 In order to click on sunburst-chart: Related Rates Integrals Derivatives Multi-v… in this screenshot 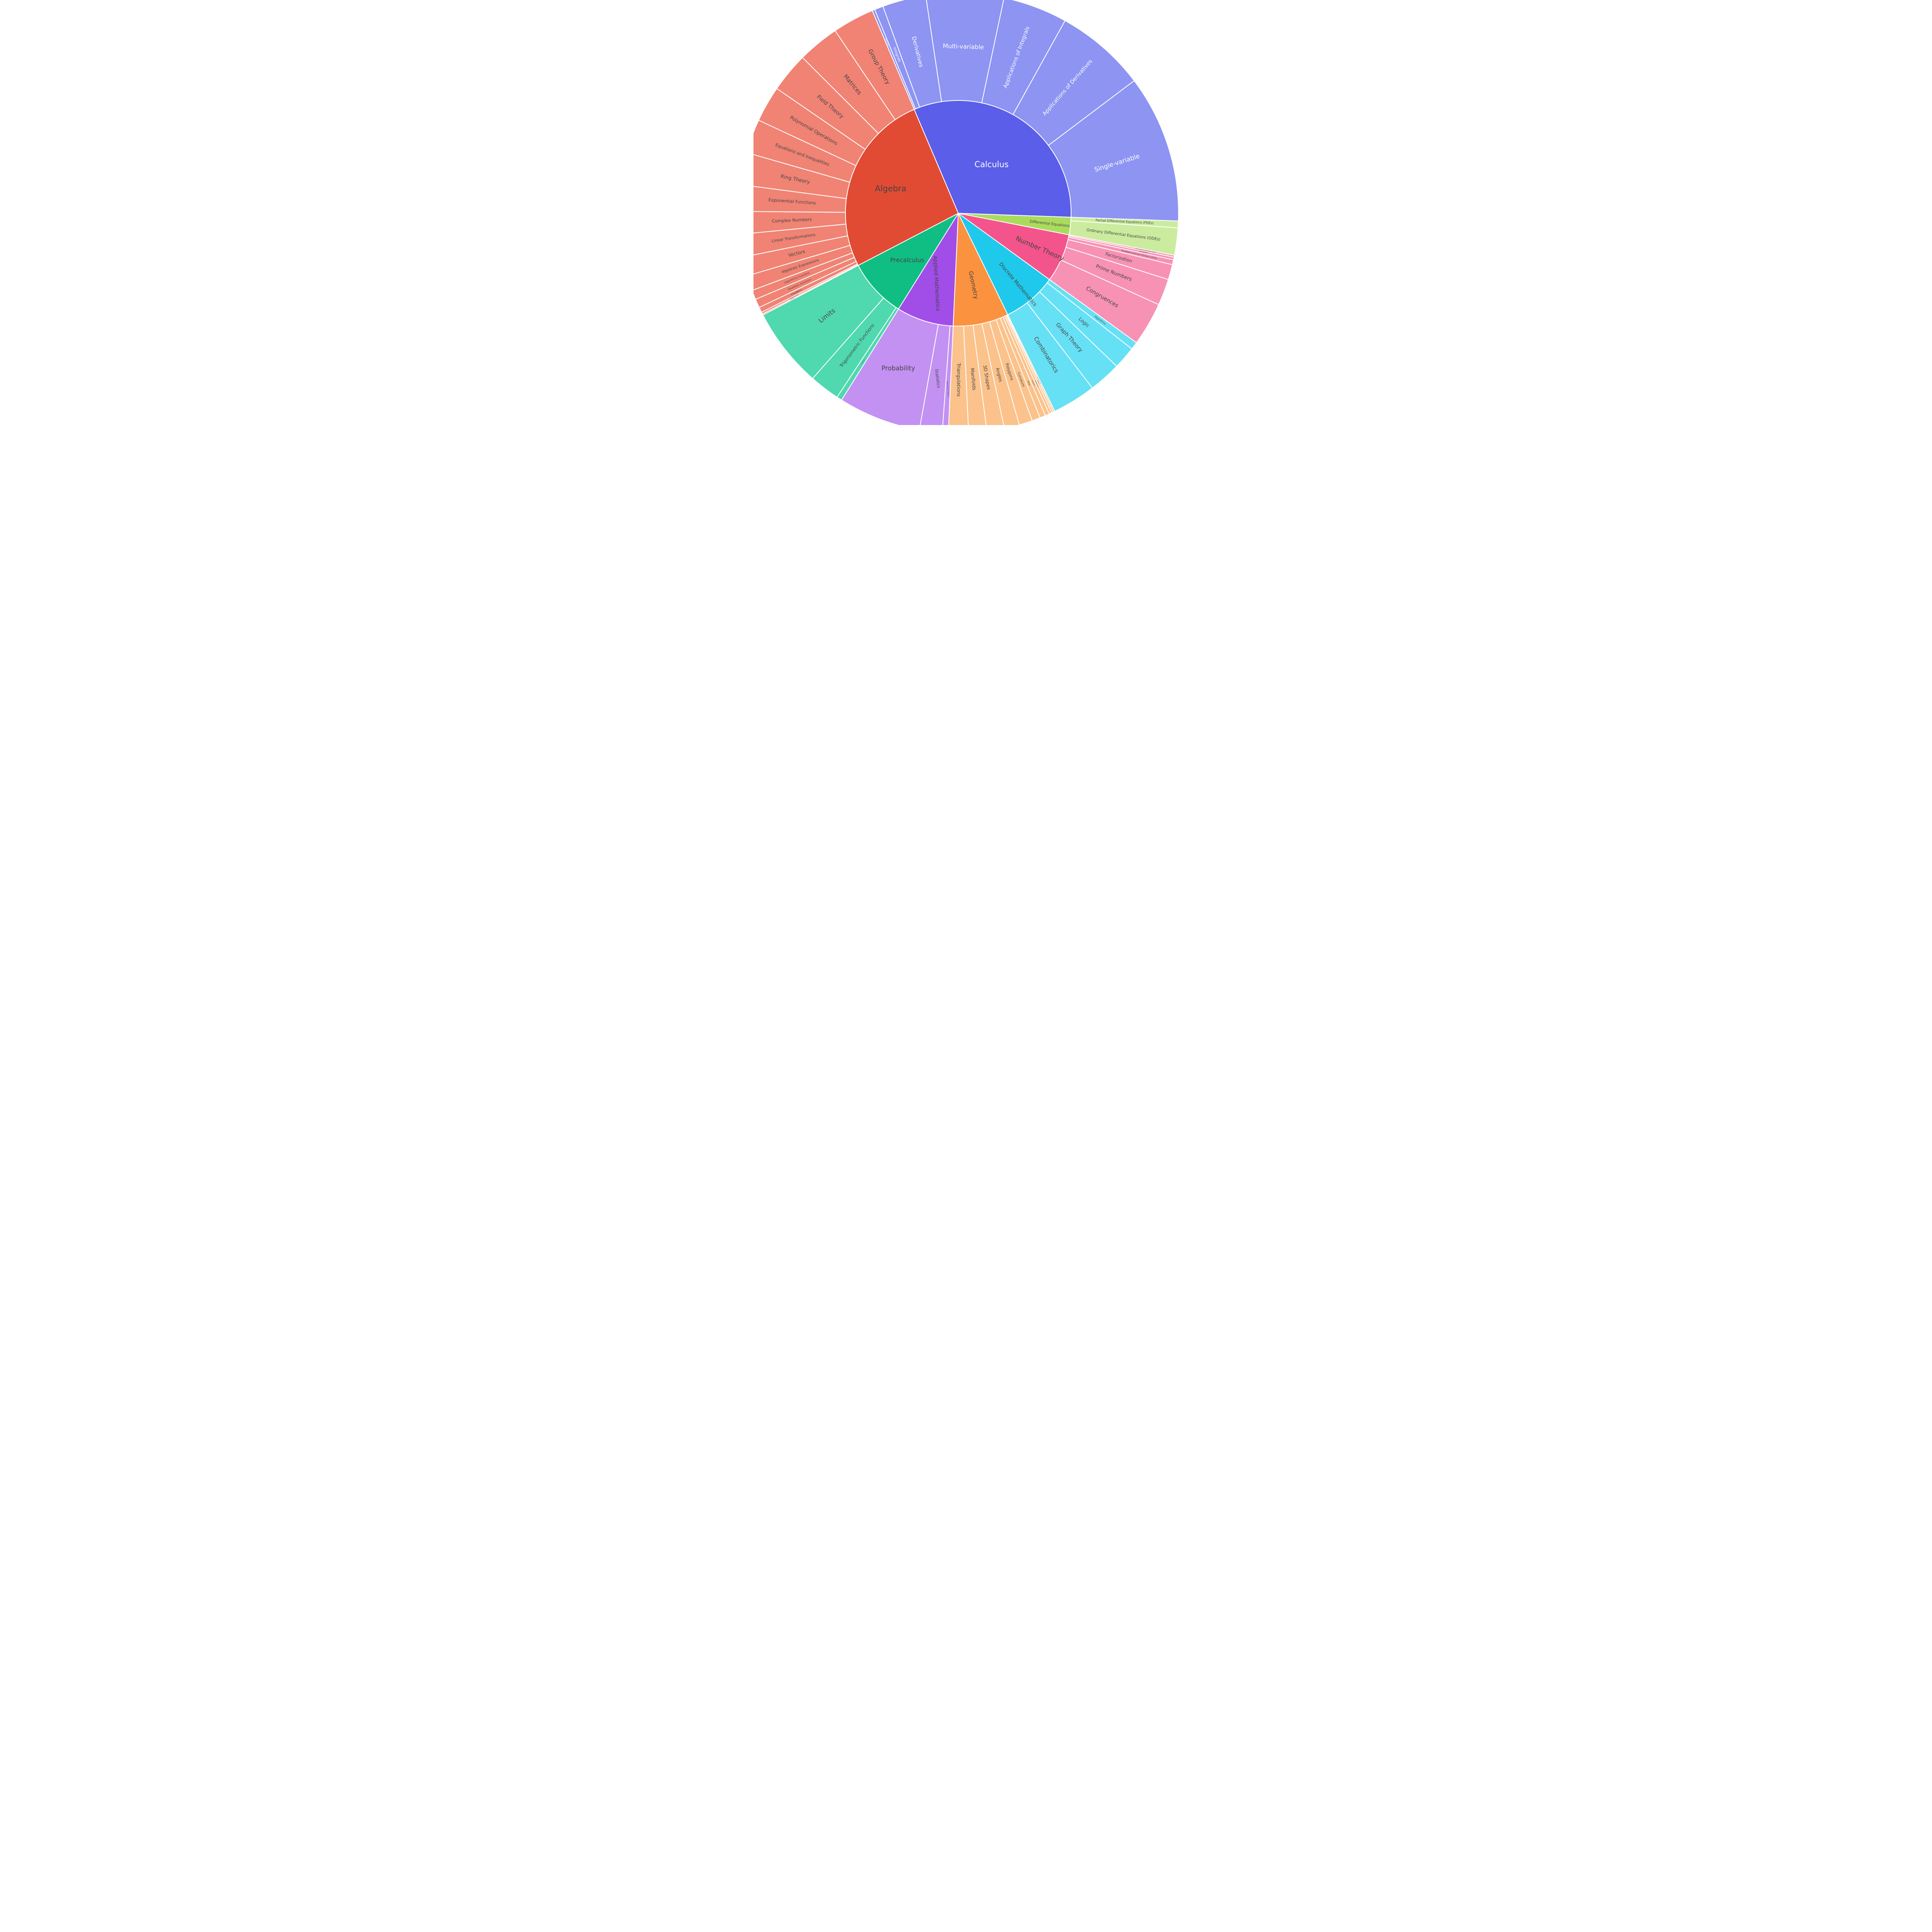, I will do `click(966, 212)`.